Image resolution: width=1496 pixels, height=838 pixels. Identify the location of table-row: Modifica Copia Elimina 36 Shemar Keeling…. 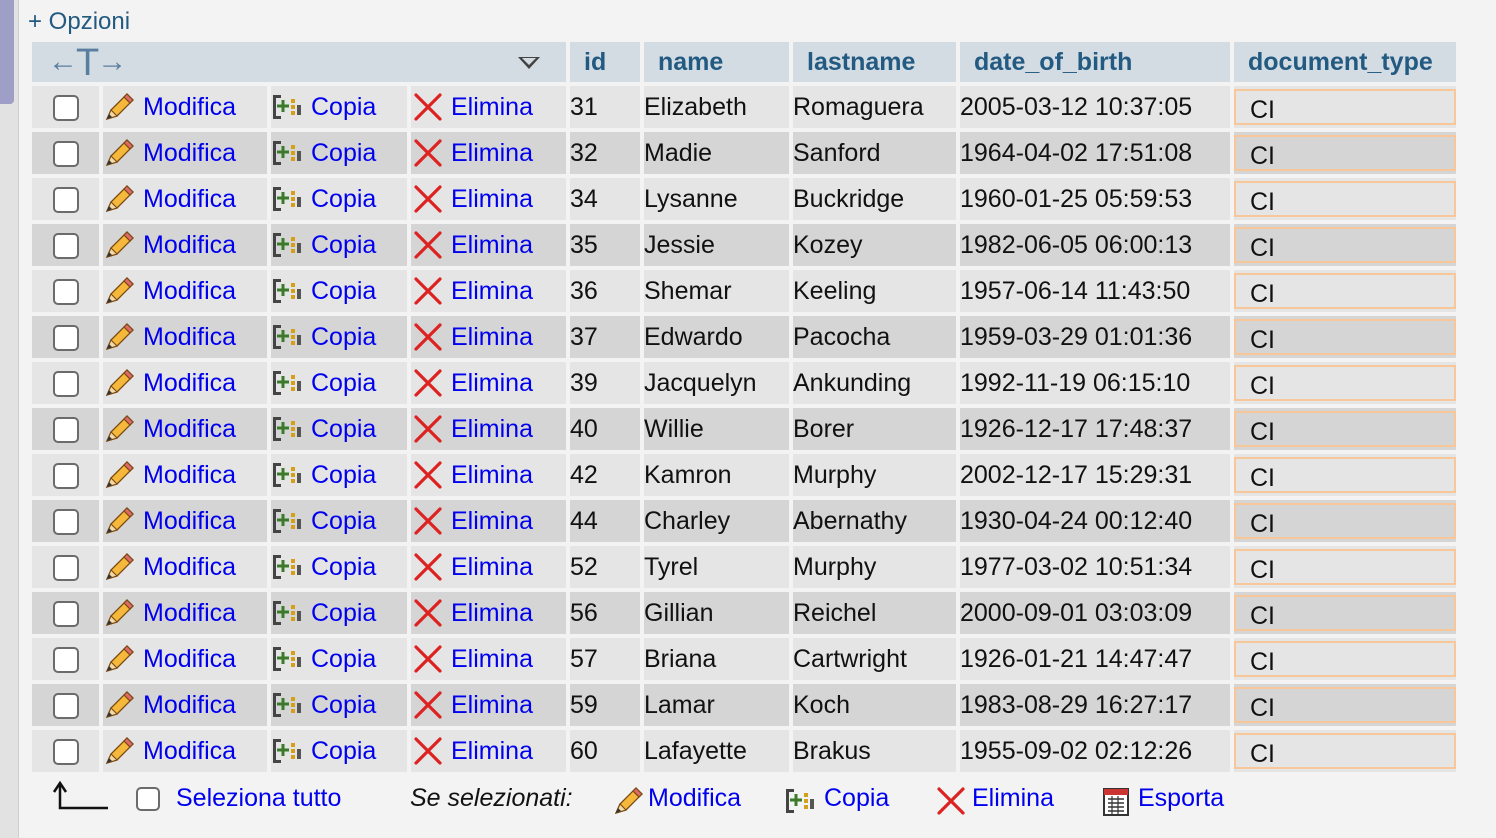
(744, 291).